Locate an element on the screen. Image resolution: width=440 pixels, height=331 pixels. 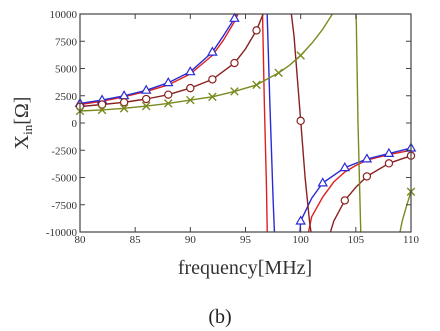
y-tick-label: -5000 is located at coordinates (64, 179).